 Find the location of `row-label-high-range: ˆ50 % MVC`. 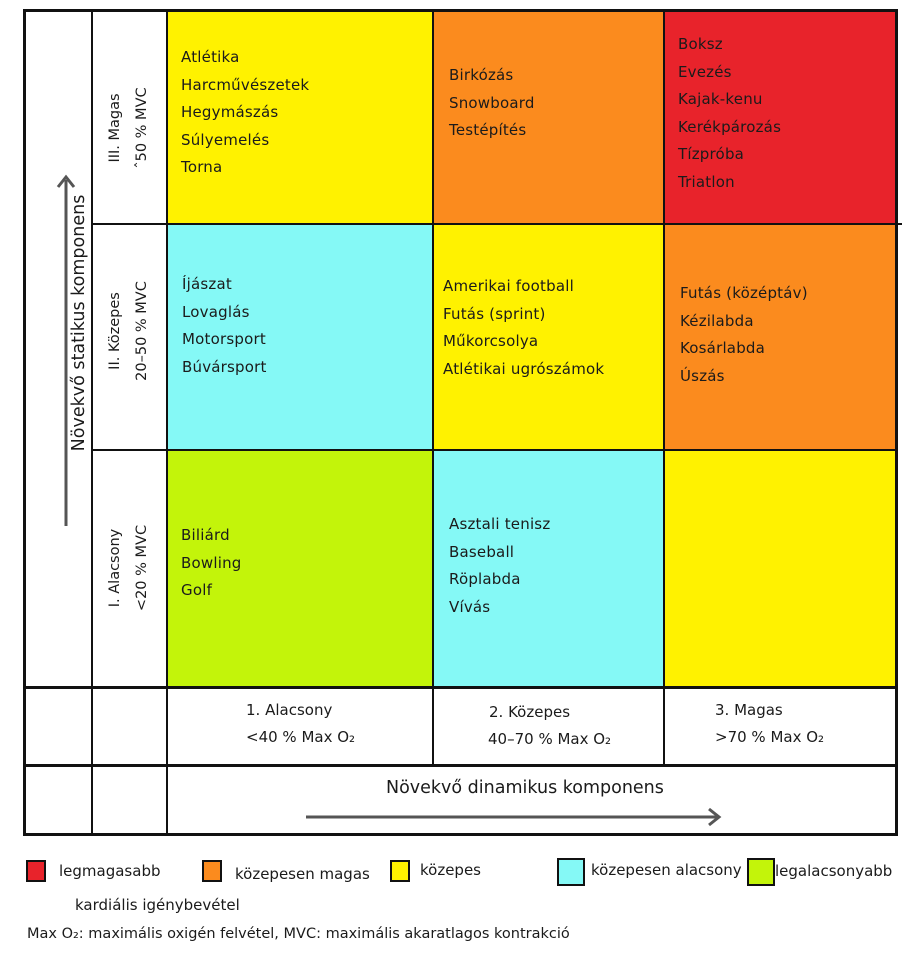

row-label-high-range: ˆ50 % MVC is located at coordinates (142, 128).